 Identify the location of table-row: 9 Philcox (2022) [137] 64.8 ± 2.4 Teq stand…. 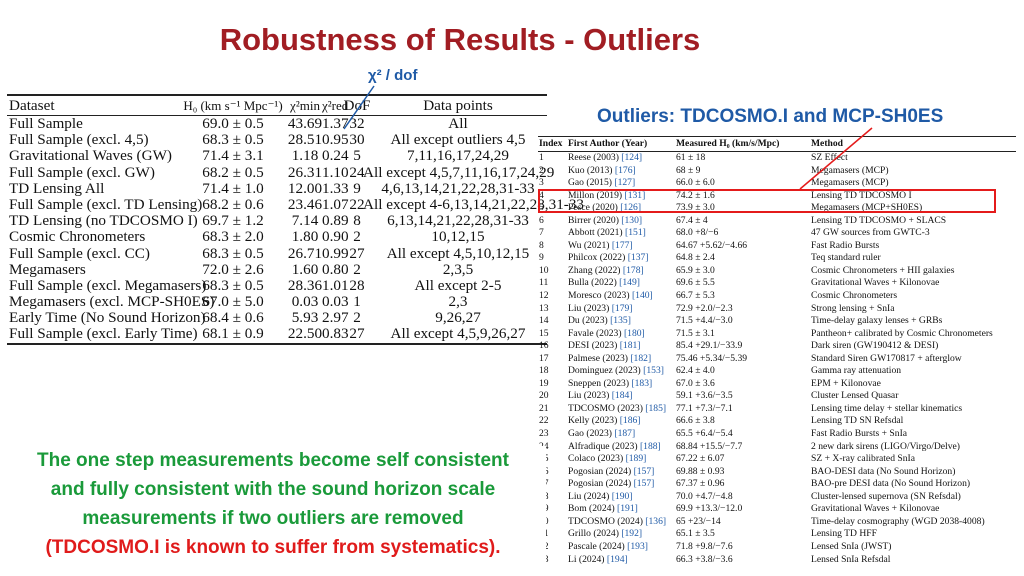
(777, 258).